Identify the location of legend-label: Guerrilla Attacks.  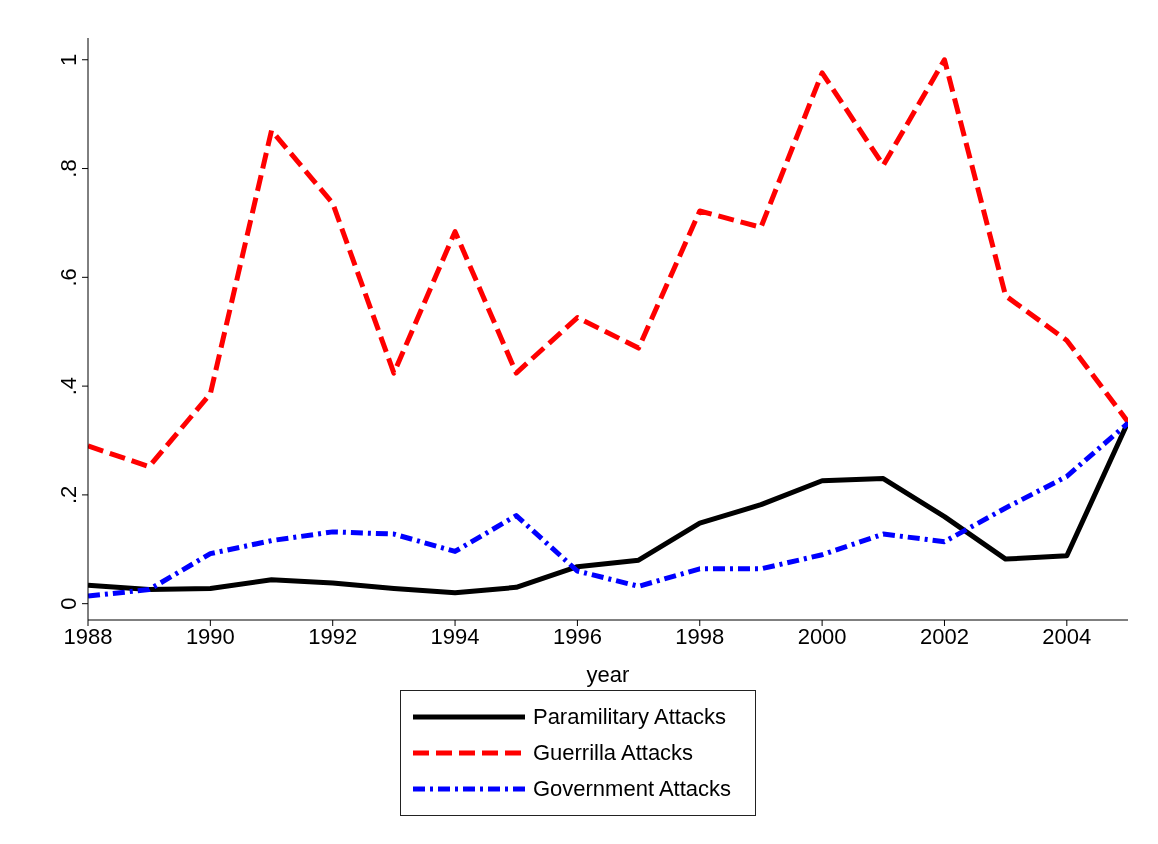
(613, 753).